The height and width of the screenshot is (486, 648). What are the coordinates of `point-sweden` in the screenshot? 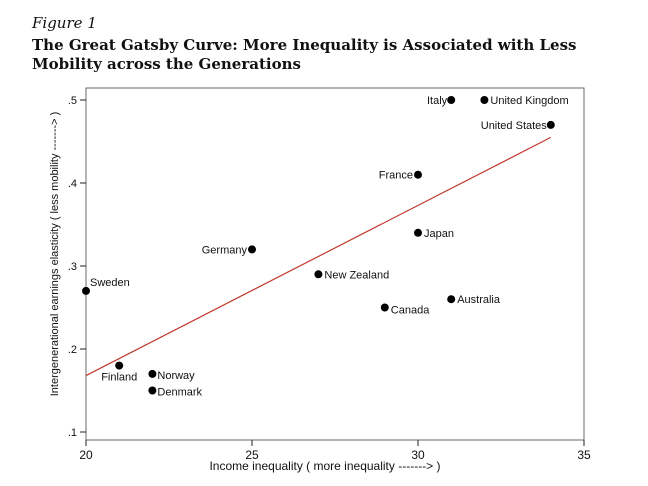 It's located at (86, 290).